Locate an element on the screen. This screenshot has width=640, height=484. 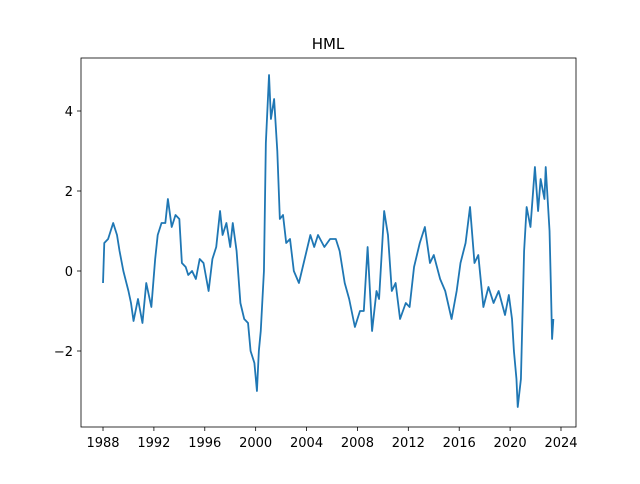
x-tick-label: 2016 is located at coordinates (459, 443).